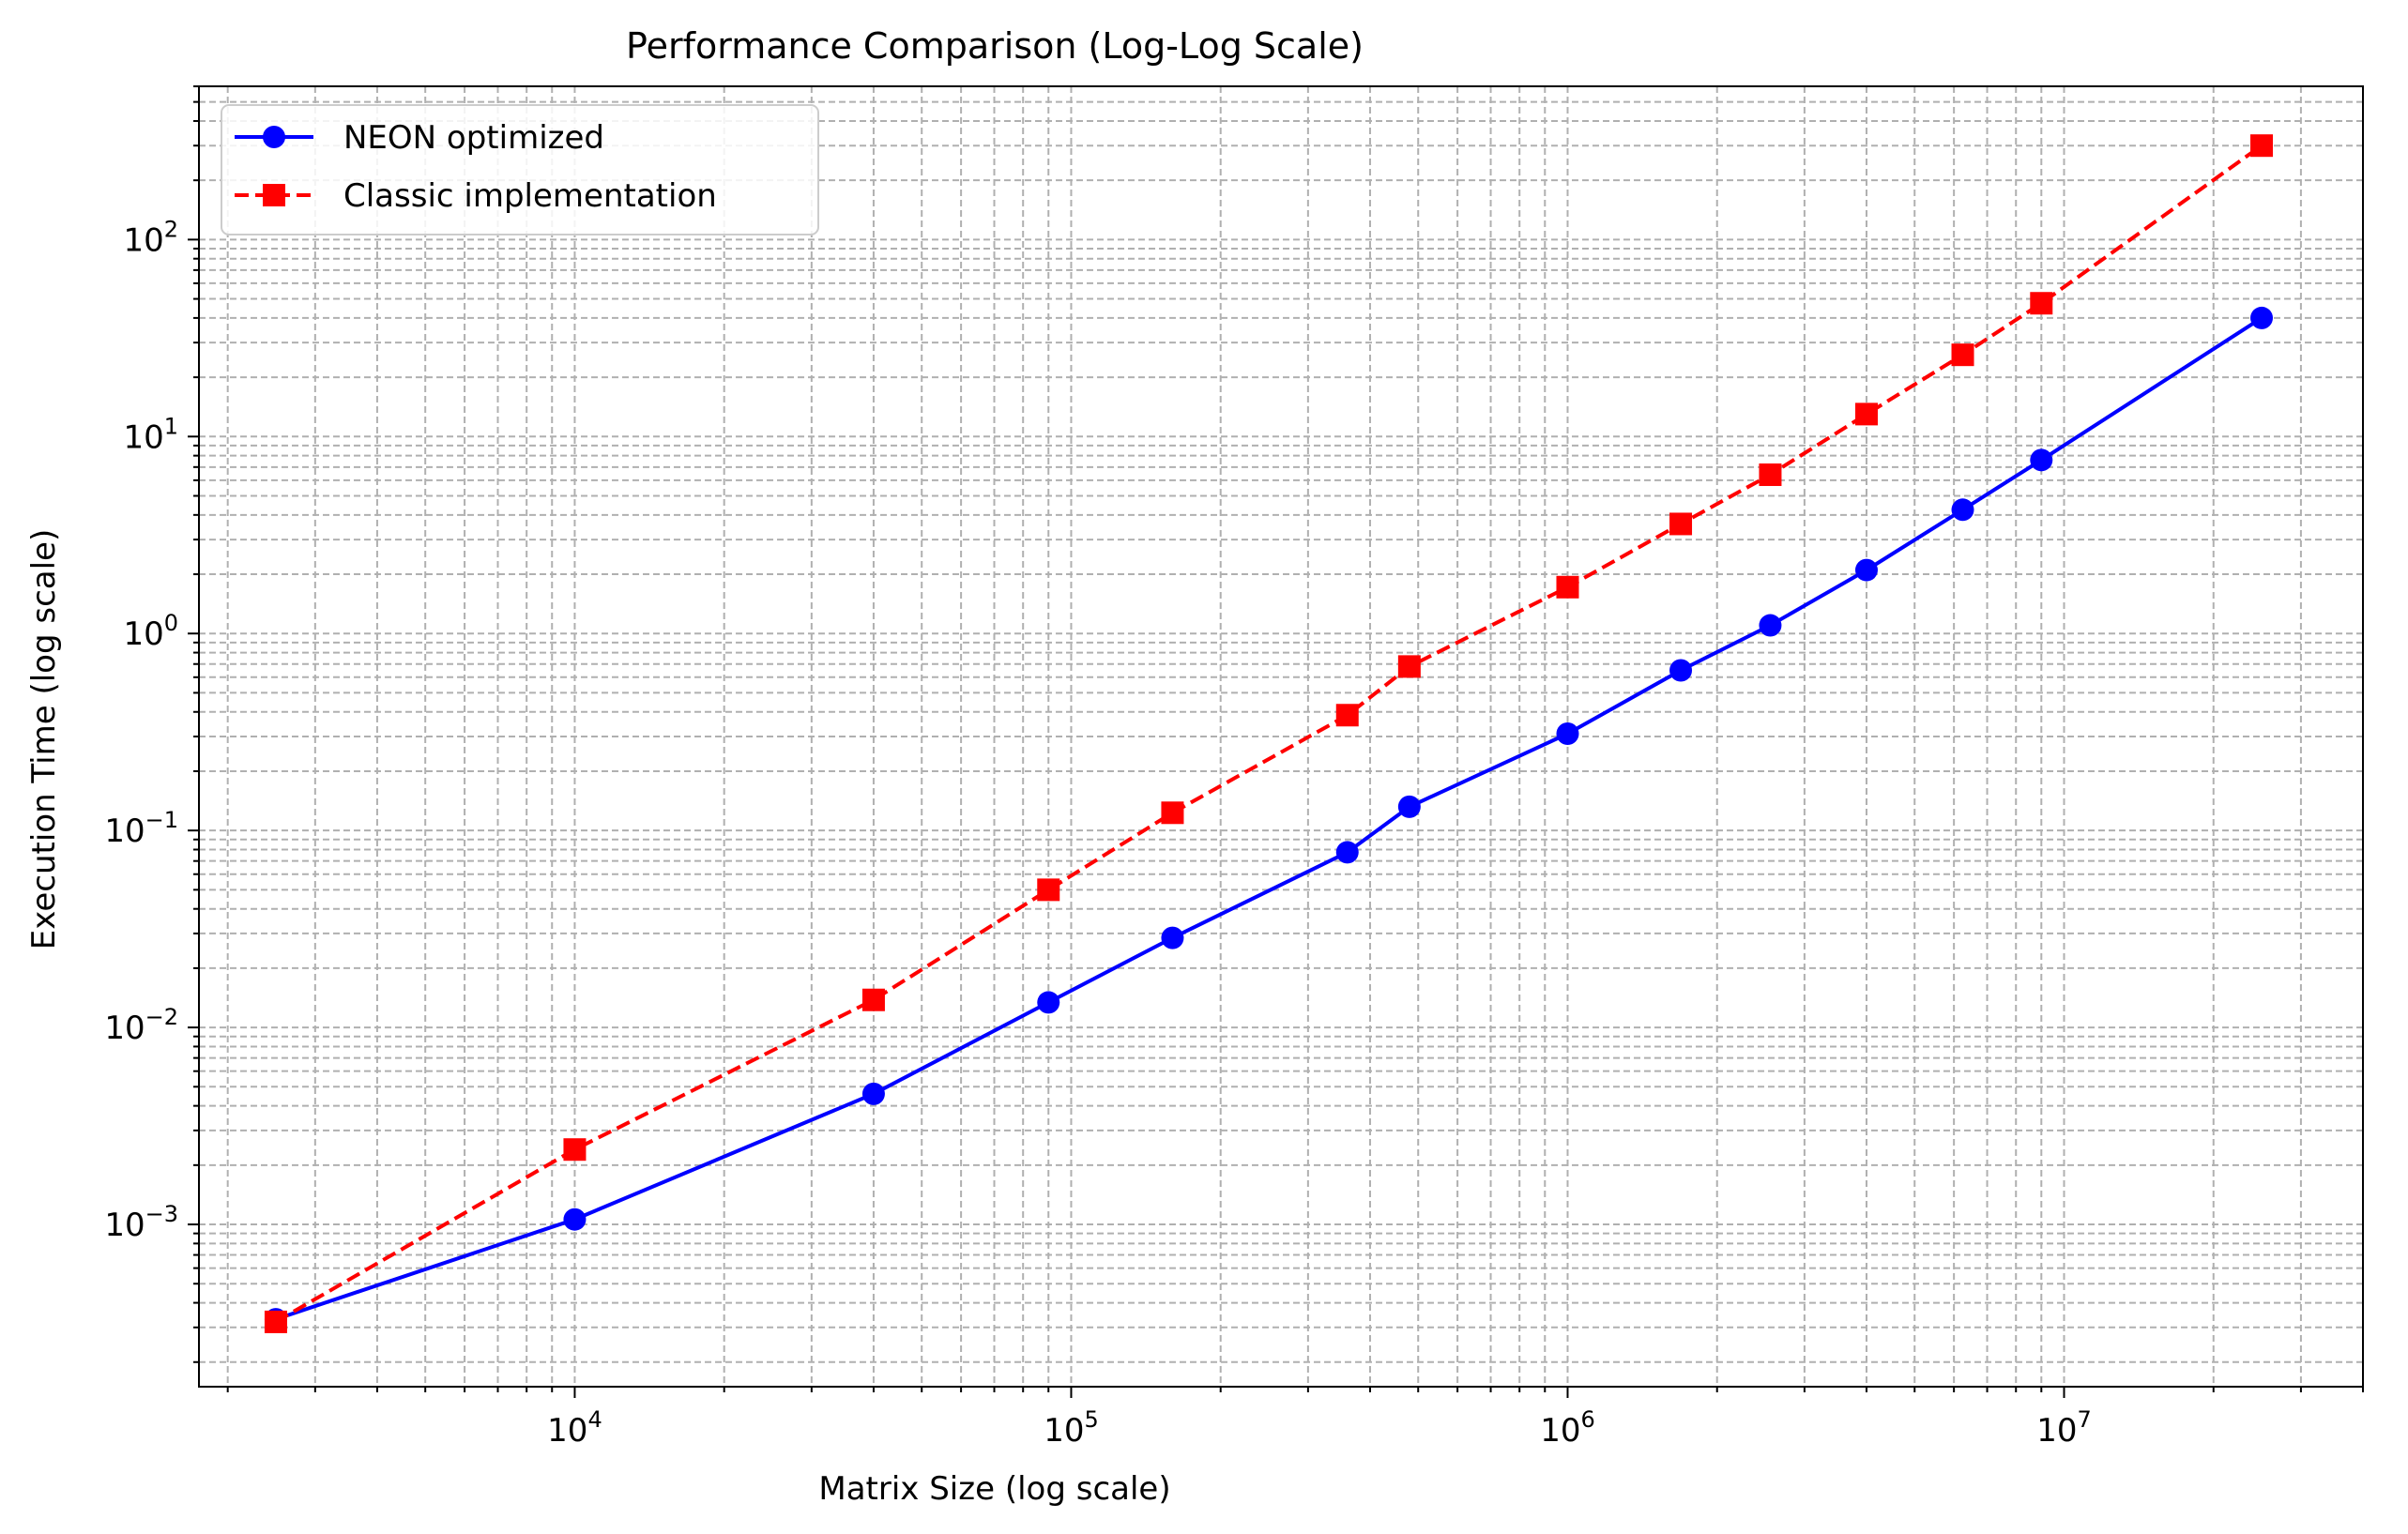 The image size is (2408, 1534). What do you see at coordinates (1567, 1428) in the screenshot?
I see `x-tick-label: 10⁶` at bounding box center [1567, 1428].